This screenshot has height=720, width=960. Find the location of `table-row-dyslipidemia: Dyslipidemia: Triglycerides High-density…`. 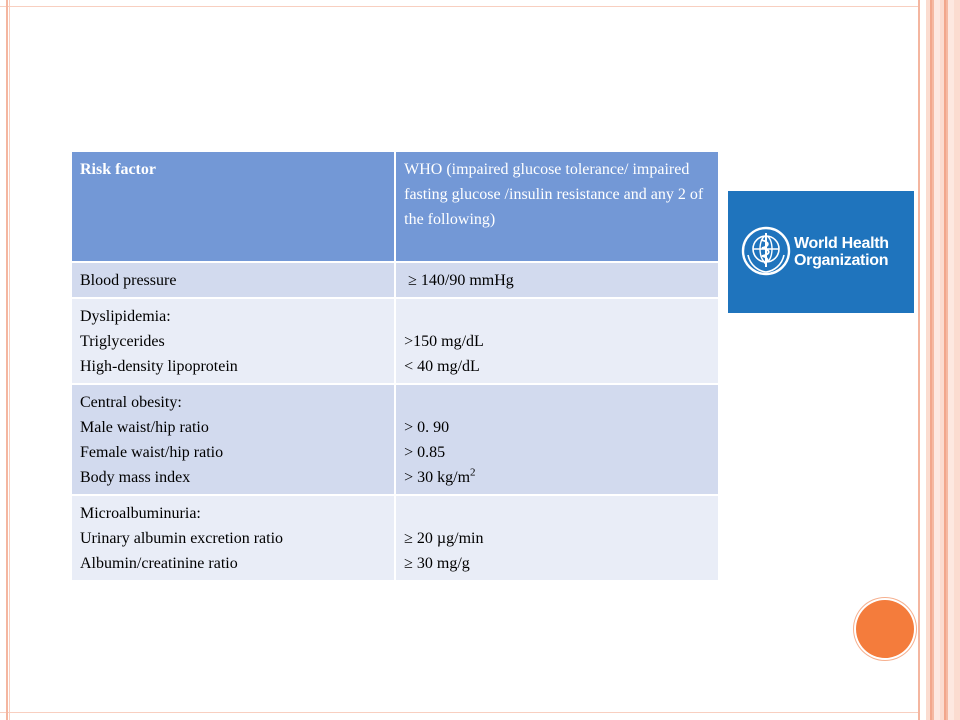

table-row-dyslipidemia: Dyslipidemia: Triglycerides High-density… is located at coordinates (396, 341).